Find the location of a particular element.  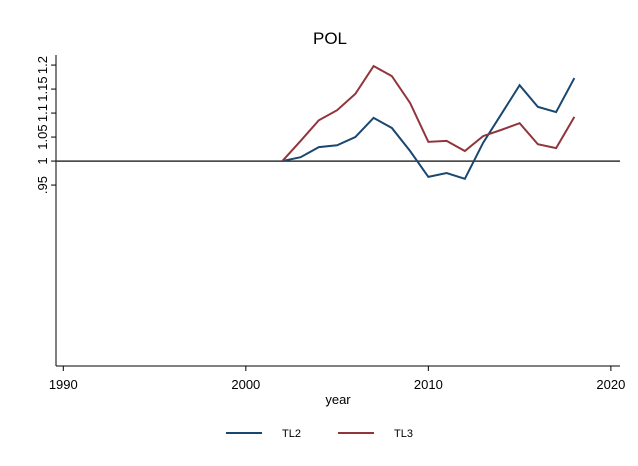

x-tick-label: 2010 is located at coordinates (428, 384).